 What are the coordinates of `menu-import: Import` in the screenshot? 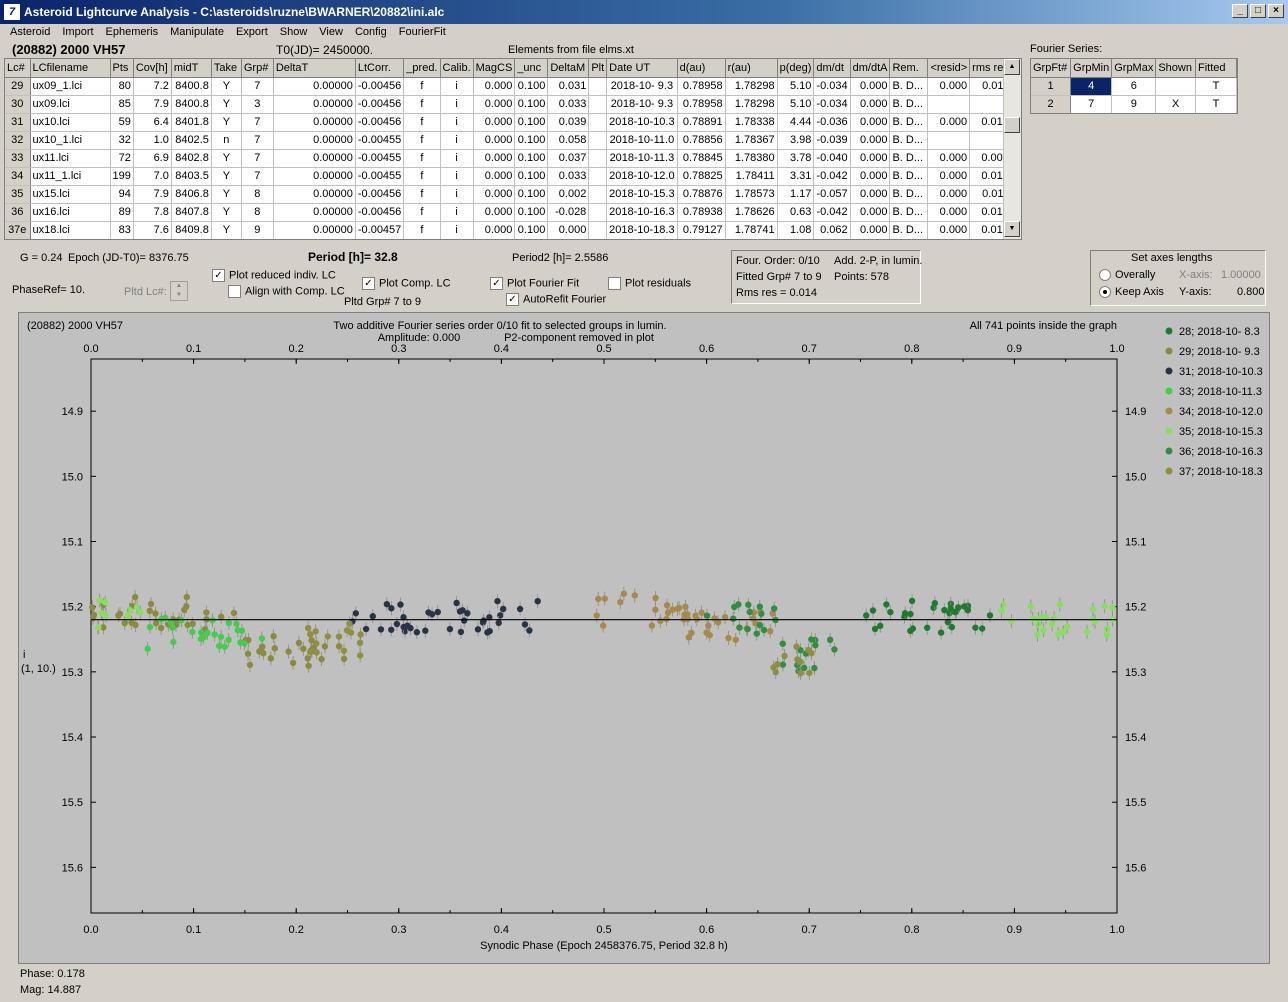 It's located at (78, 32).